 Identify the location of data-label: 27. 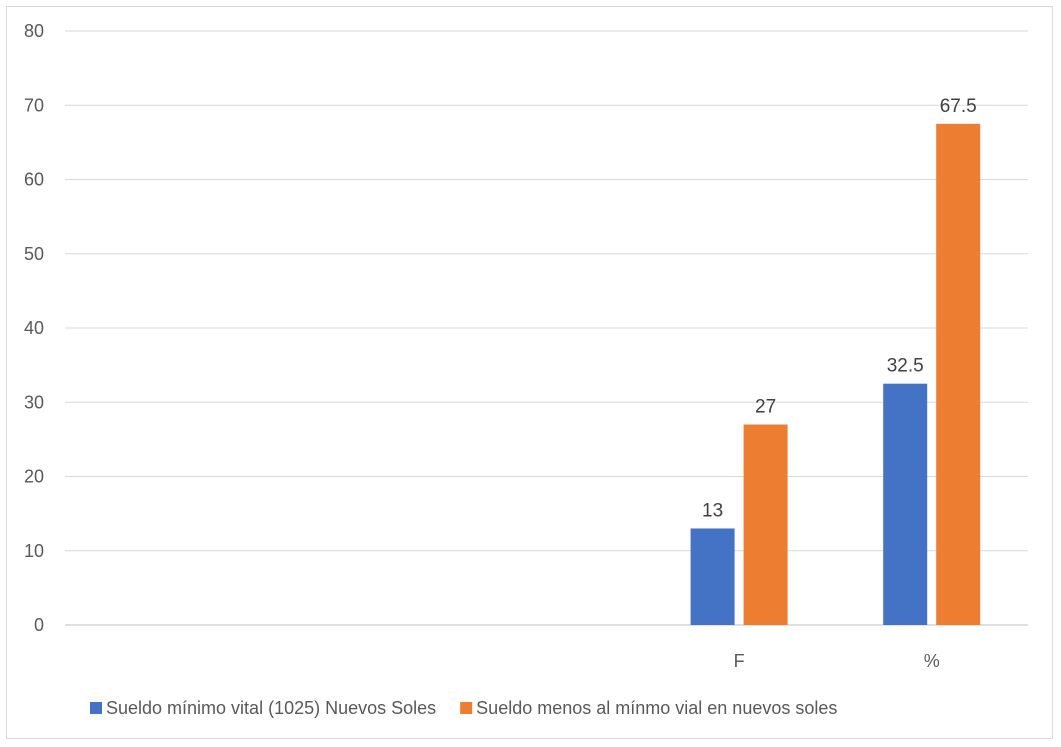
(765, 407).